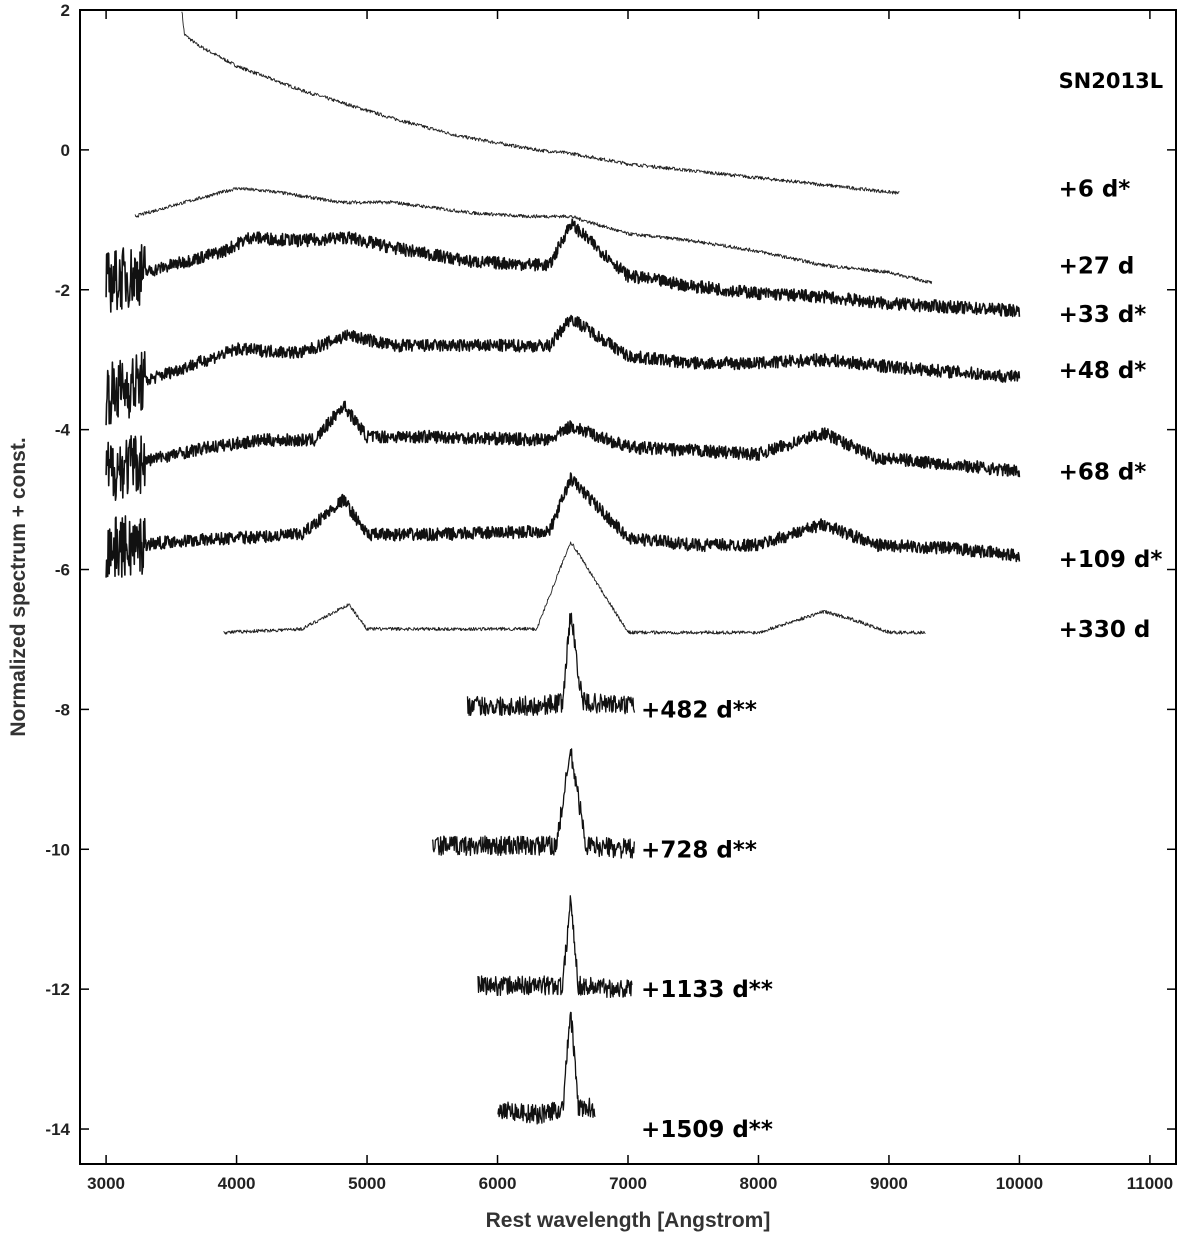 The width and height of the screenshot is (1200, 1243). I want to click on epoch-label: +33 d*, so click(1103, 315).